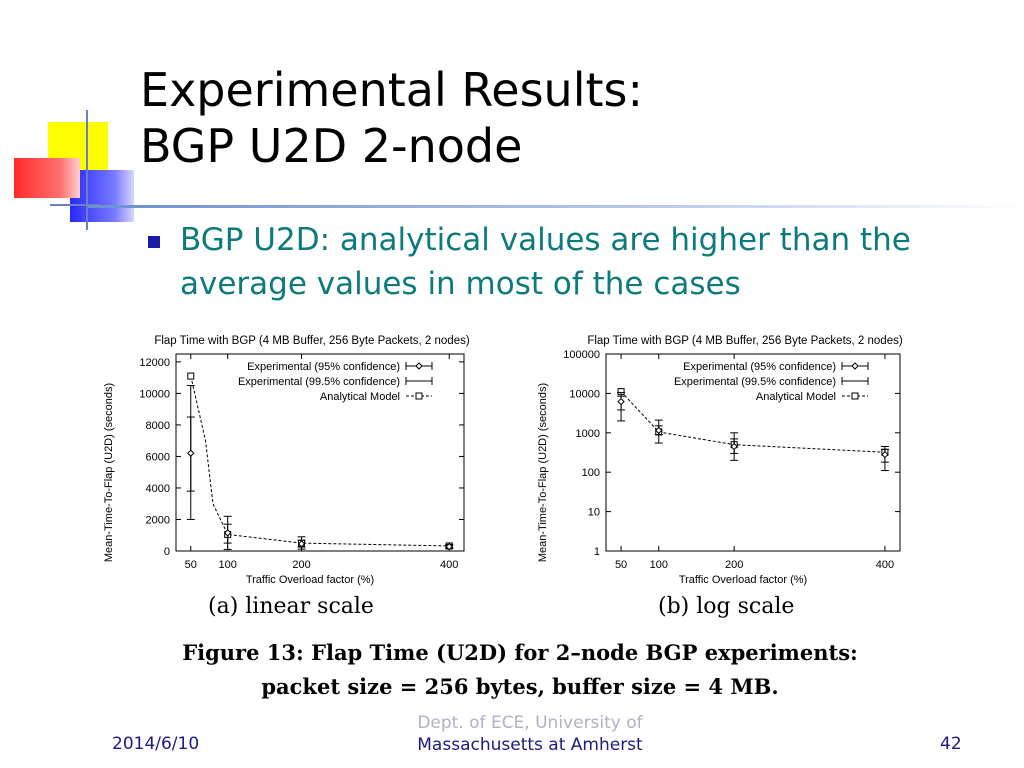 Image resolution: width=1024 pixels, height=768 pixels. What do you see at coordinates (530, 745) in the screenshot?
I see `footer-affiliation-bottom: Massachusetts at Amherst` at bounding box center [530, 745].